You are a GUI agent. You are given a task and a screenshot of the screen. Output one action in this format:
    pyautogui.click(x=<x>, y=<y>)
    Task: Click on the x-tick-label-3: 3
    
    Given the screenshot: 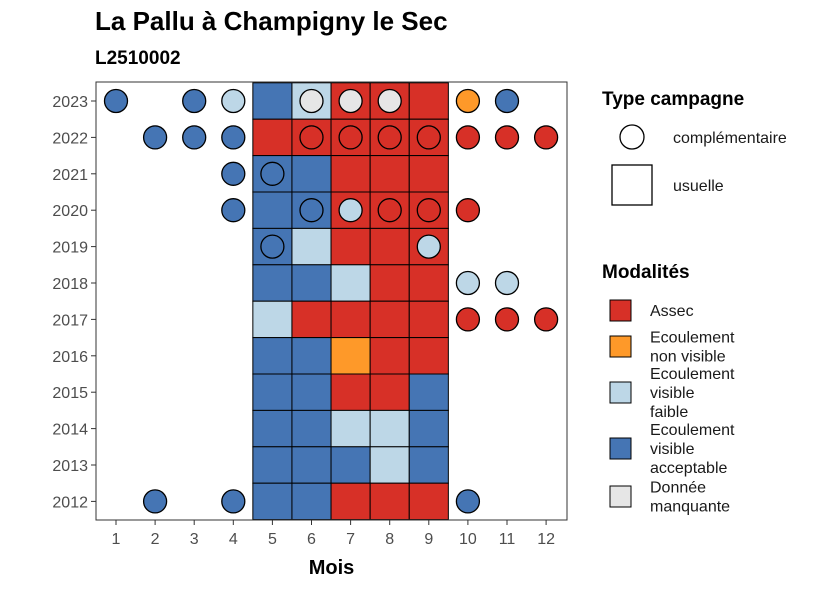 What is the action you would take?
    pyautogui.click(x=194, y=539)
    